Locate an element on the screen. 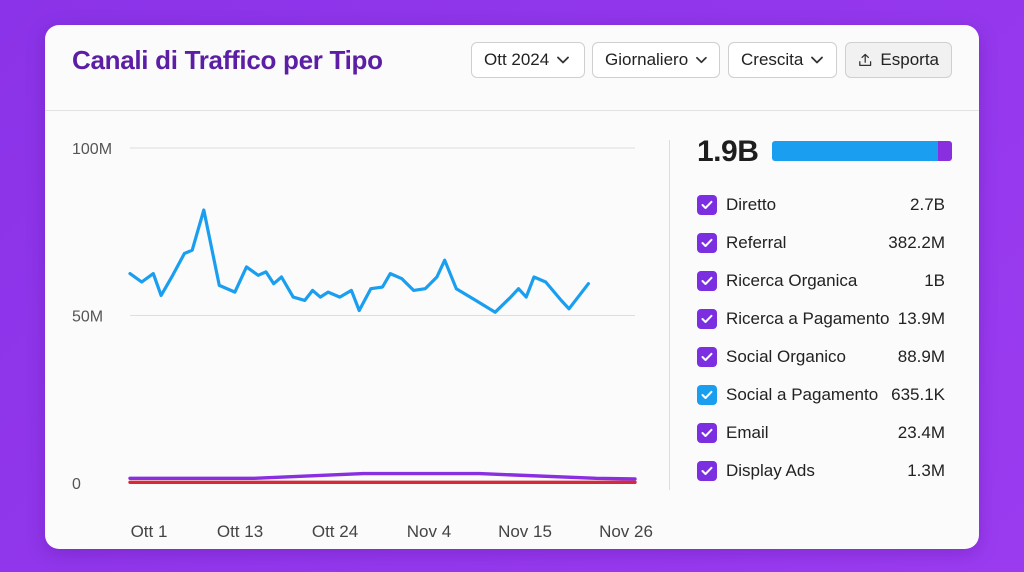 The image size is (1024, 572). x-tick-label: Ott 24 is located at coordinates (335, 531).